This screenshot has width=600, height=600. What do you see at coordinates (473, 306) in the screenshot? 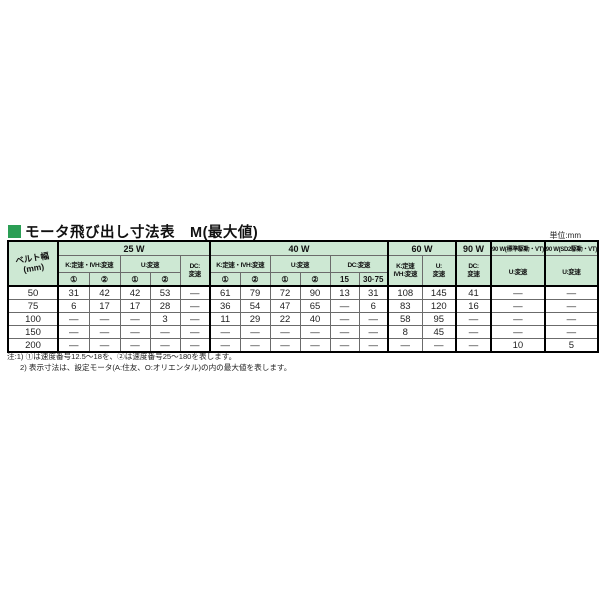
I see `dimension-cell: 16` at bounding box center [473, 306].